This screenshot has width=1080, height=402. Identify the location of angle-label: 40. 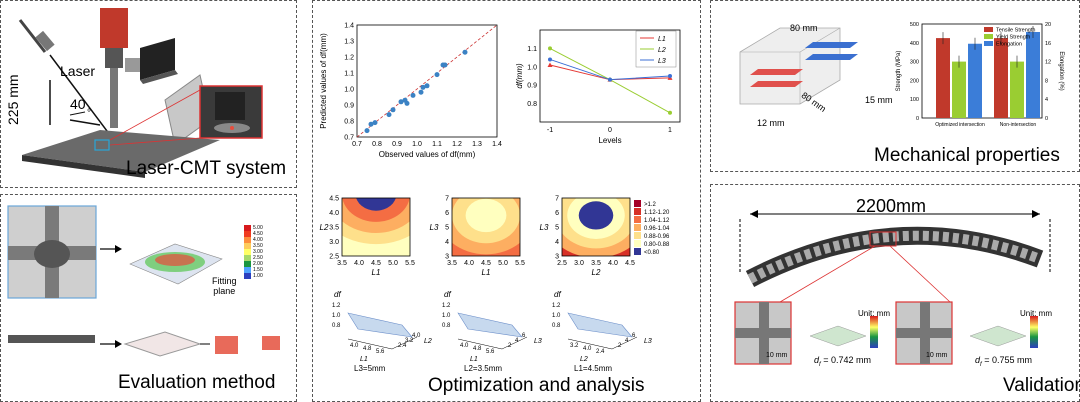
(78, 104).